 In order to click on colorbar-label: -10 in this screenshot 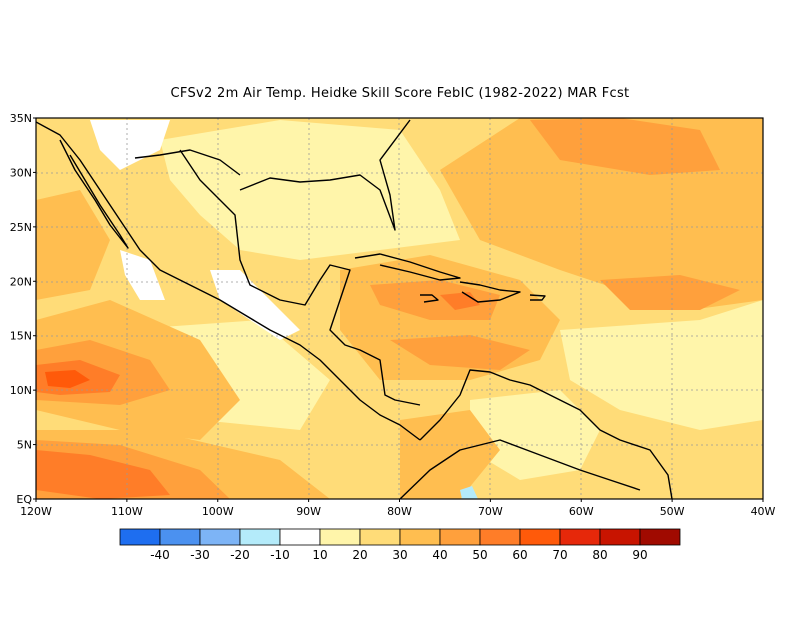, I will do `click(280, 555)`.